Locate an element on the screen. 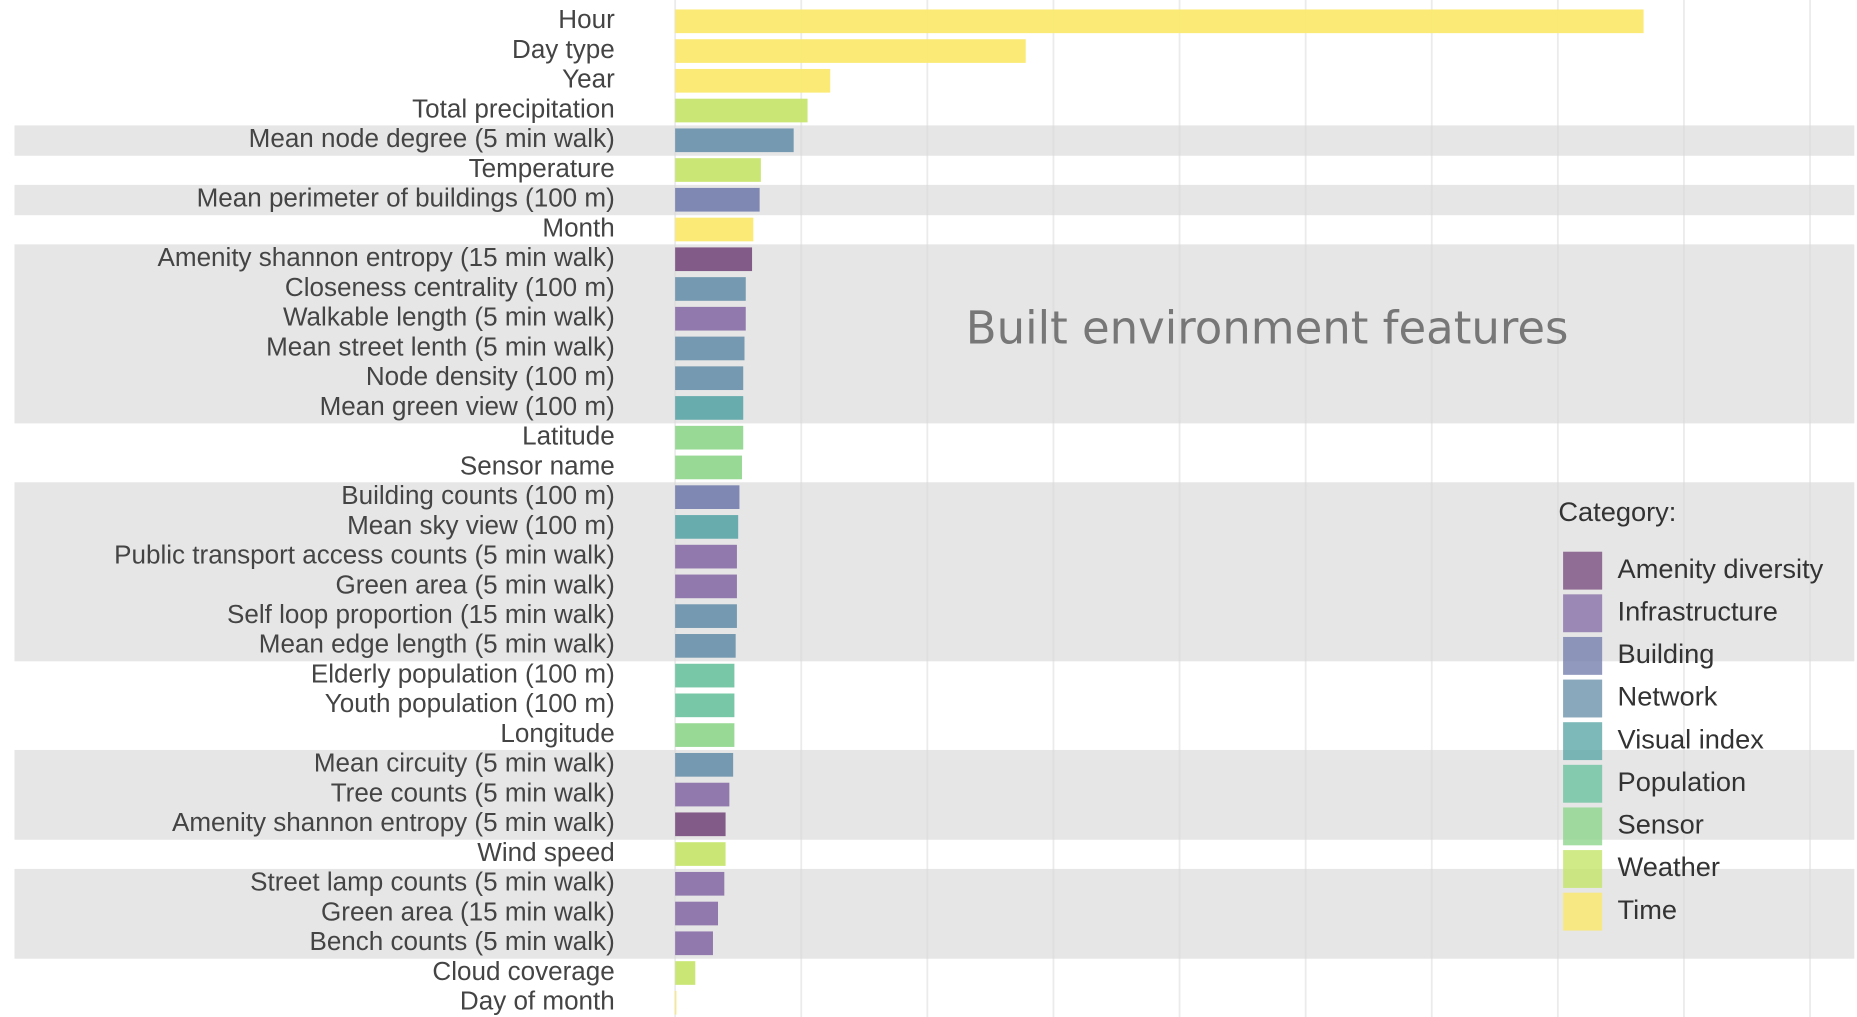 The image size is (1857, 1017). y-tick-label: Sensor name is located at coordinates (537, 465).